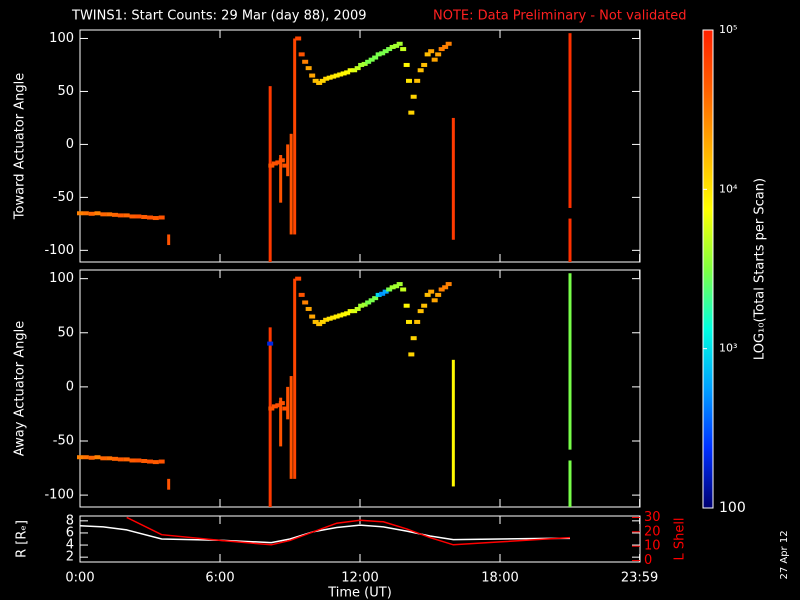 The width and height of the screenshot is (800, 600). What do you see at coordinates (20, 146) in the screenshot?
I see `y-axis-label: Toward Actuator Angle` at bounding box center [20, 146].